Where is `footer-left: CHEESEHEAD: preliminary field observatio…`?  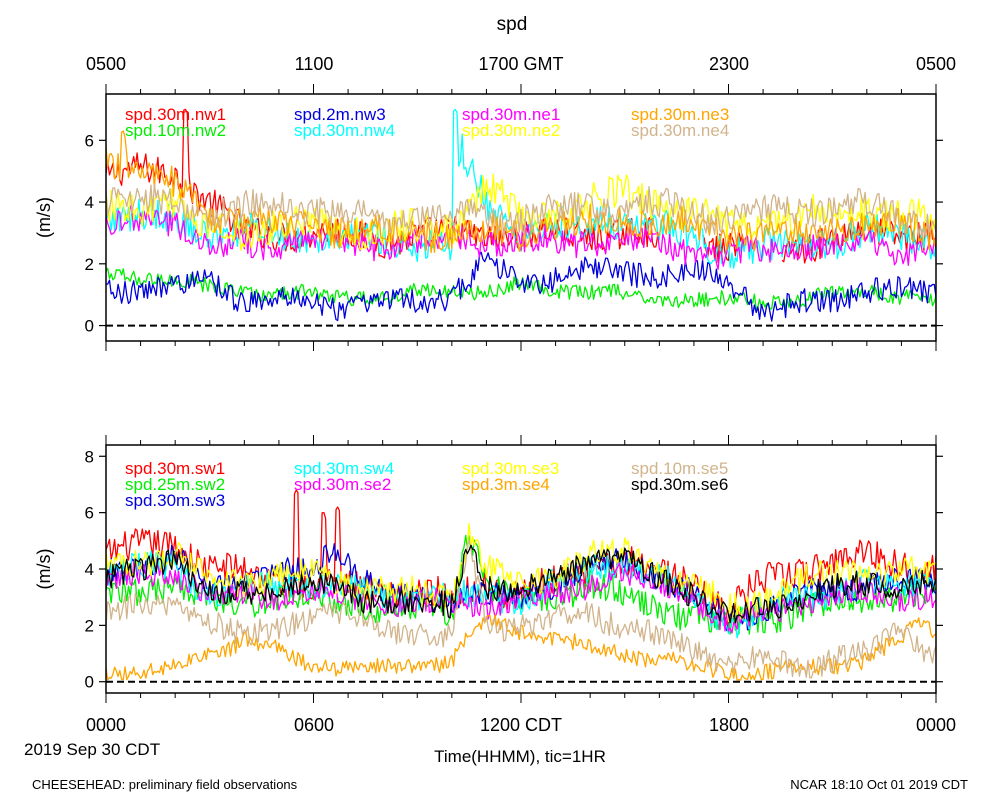
footer-left: CHEESEHEAD: preliminary field observatio… is located at coordinates (165, 784).